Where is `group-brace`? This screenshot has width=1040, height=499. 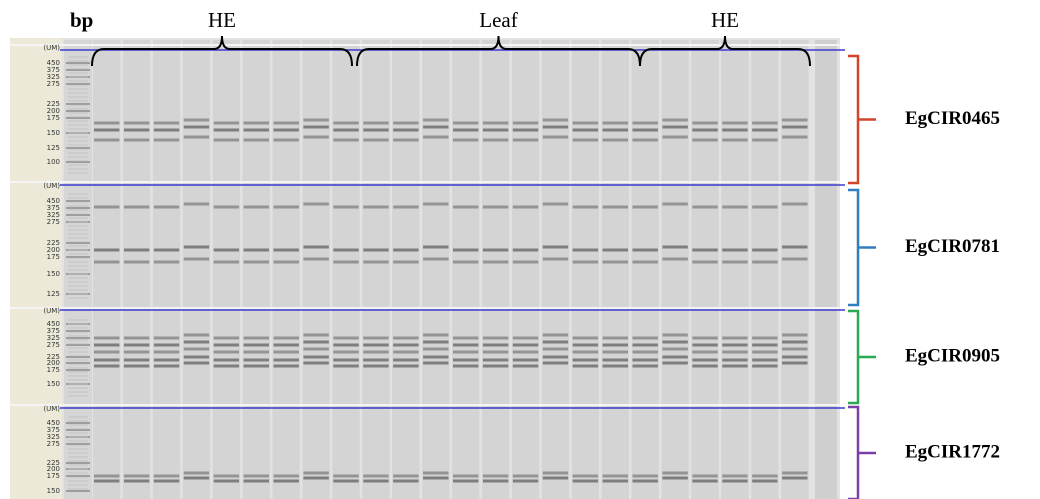 group-brace is located at coordinates (222, 51).